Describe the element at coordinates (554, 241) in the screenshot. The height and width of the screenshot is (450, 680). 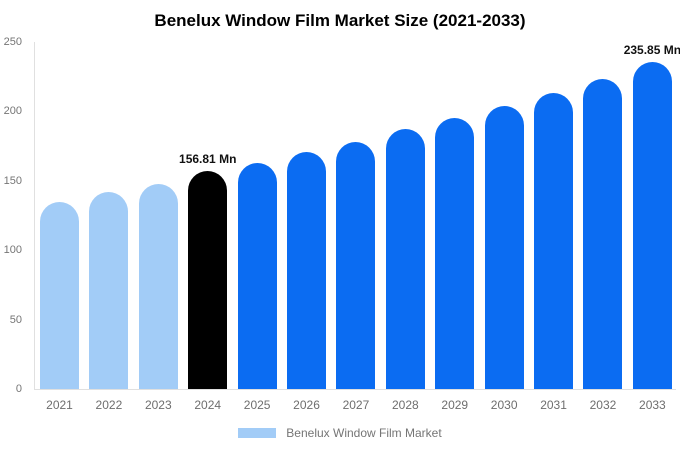
I see `bar-2031` at that location.